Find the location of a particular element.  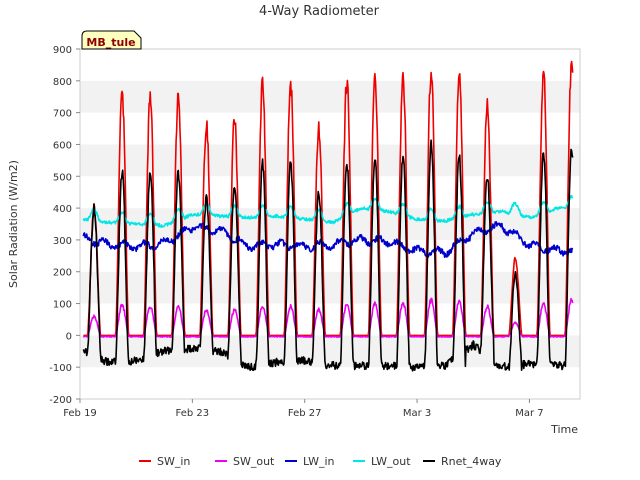

x-tick-label: Feb 23 is located at coordinates (193, 413).